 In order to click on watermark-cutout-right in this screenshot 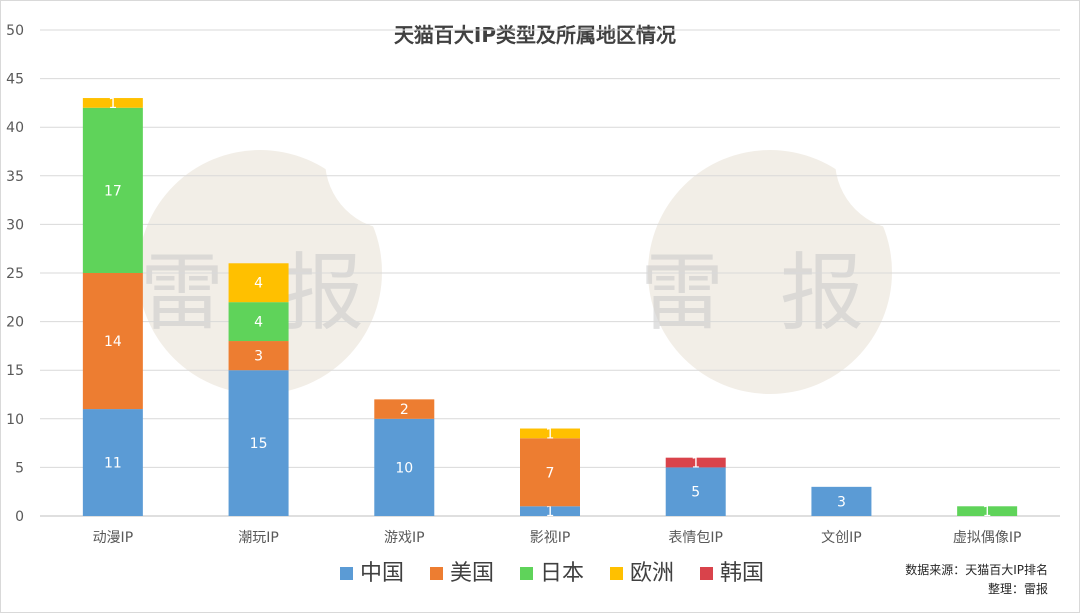, I will do `click(905, 160)`.